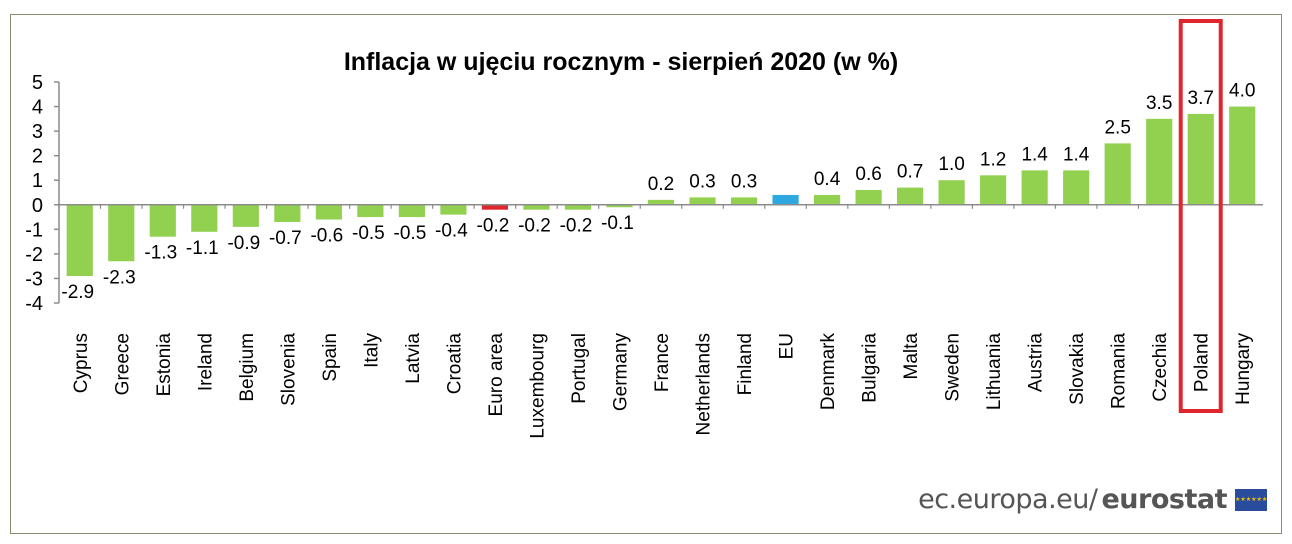  Describe the element at coordinates (368, 233) in the screenshot. I see `value-label-italy: -0.5` at that location.